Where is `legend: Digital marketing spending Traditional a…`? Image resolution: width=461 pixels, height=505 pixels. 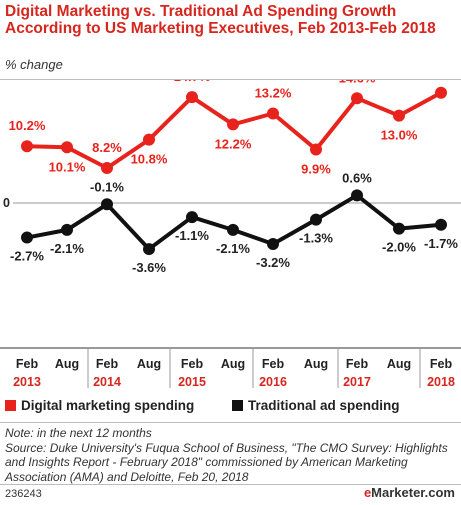
legend: Digital marketing spending Traditional a… is located at coordinates (230, 408).